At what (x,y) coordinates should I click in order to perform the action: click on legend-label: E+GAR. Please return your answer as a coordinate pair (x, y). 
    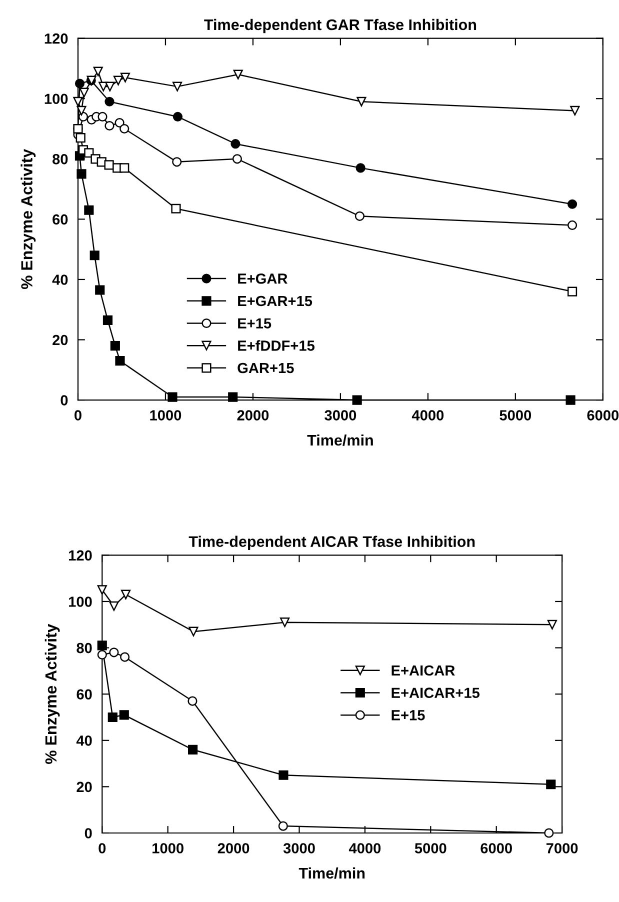
    Looking at the image, I should click on (263, 278).